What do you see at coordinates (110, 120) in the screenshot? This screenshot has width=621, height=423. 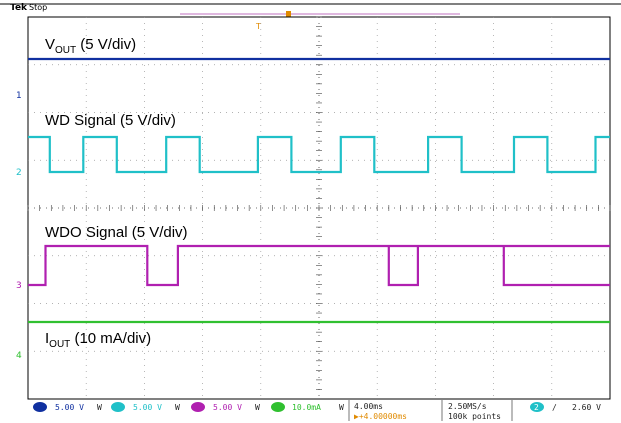 I see `trace-label: WD Signal (5 V/div)` at bounding box center [110, 120].